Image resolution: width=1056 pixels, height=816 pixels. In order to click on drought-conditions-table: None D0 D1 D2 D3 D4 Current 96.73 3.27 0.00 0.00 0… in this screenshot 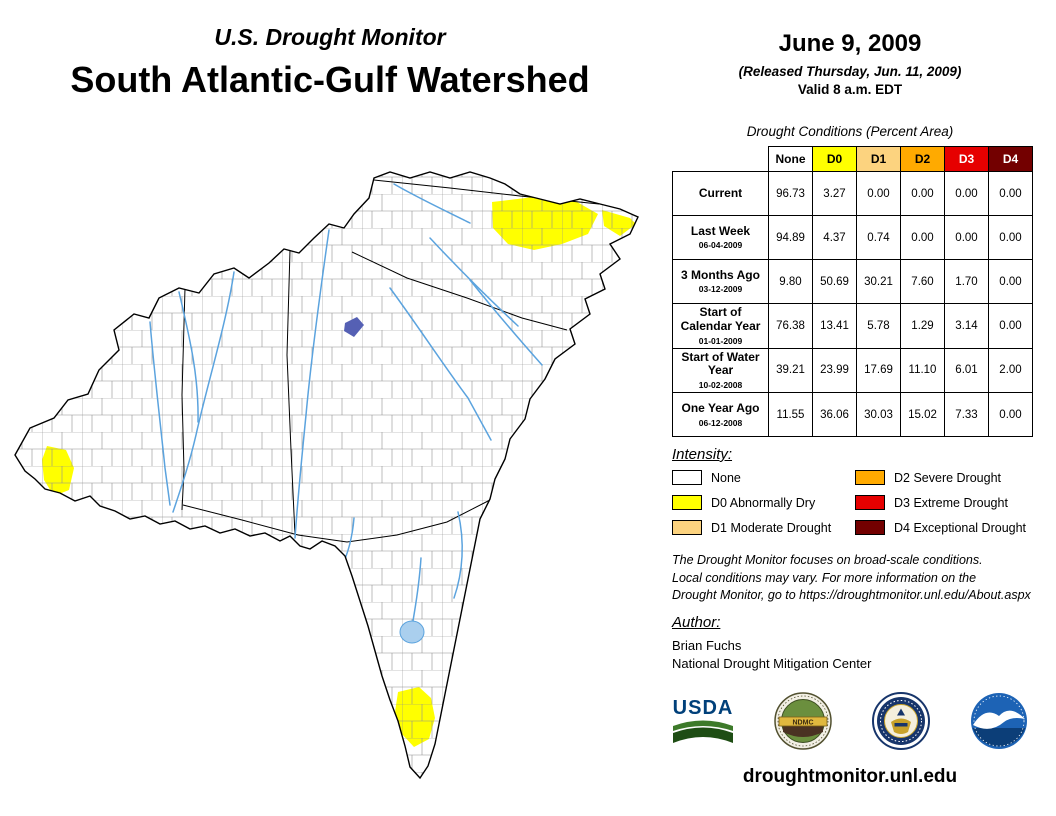, I will do `click(852, 292)`.